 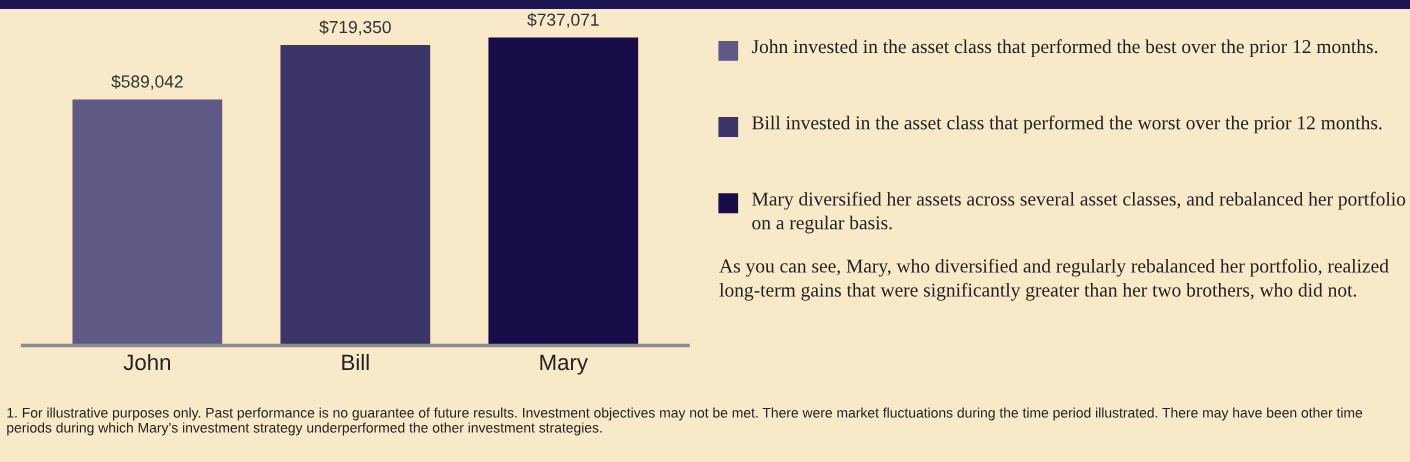 What do you see at coordinates (1067, 124) in the screenshot?
I see `legend-label: Bill invested in the asset class that performed the worst over the prior 12 months.` at bounding box center [1067, 124].